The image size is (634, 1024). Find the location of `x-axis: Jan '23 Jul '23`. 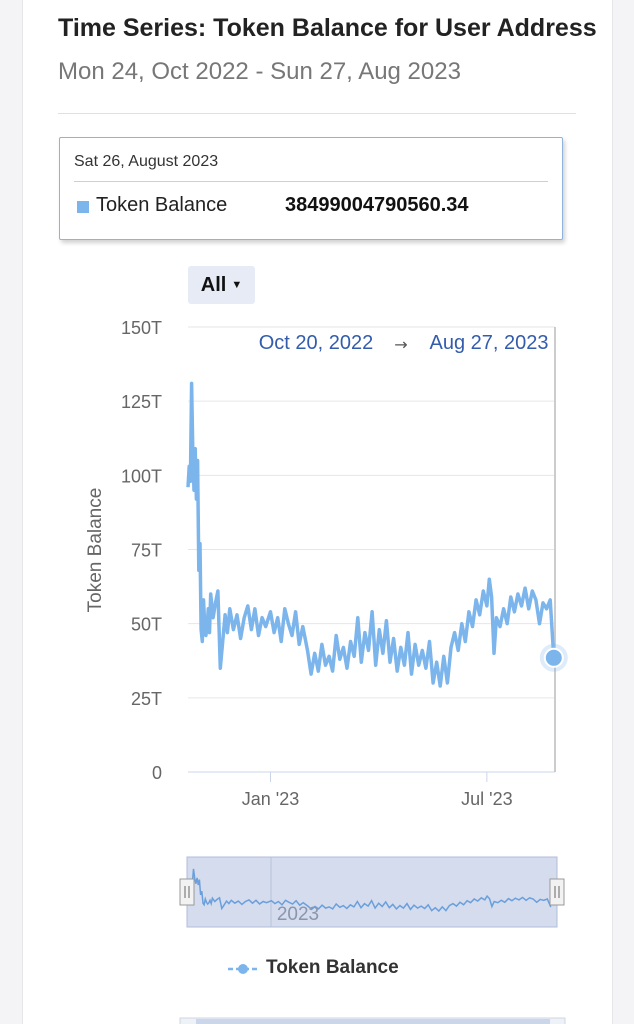

x-axis: Jan '23 Jul '23 is located at coordinates (377, 790).